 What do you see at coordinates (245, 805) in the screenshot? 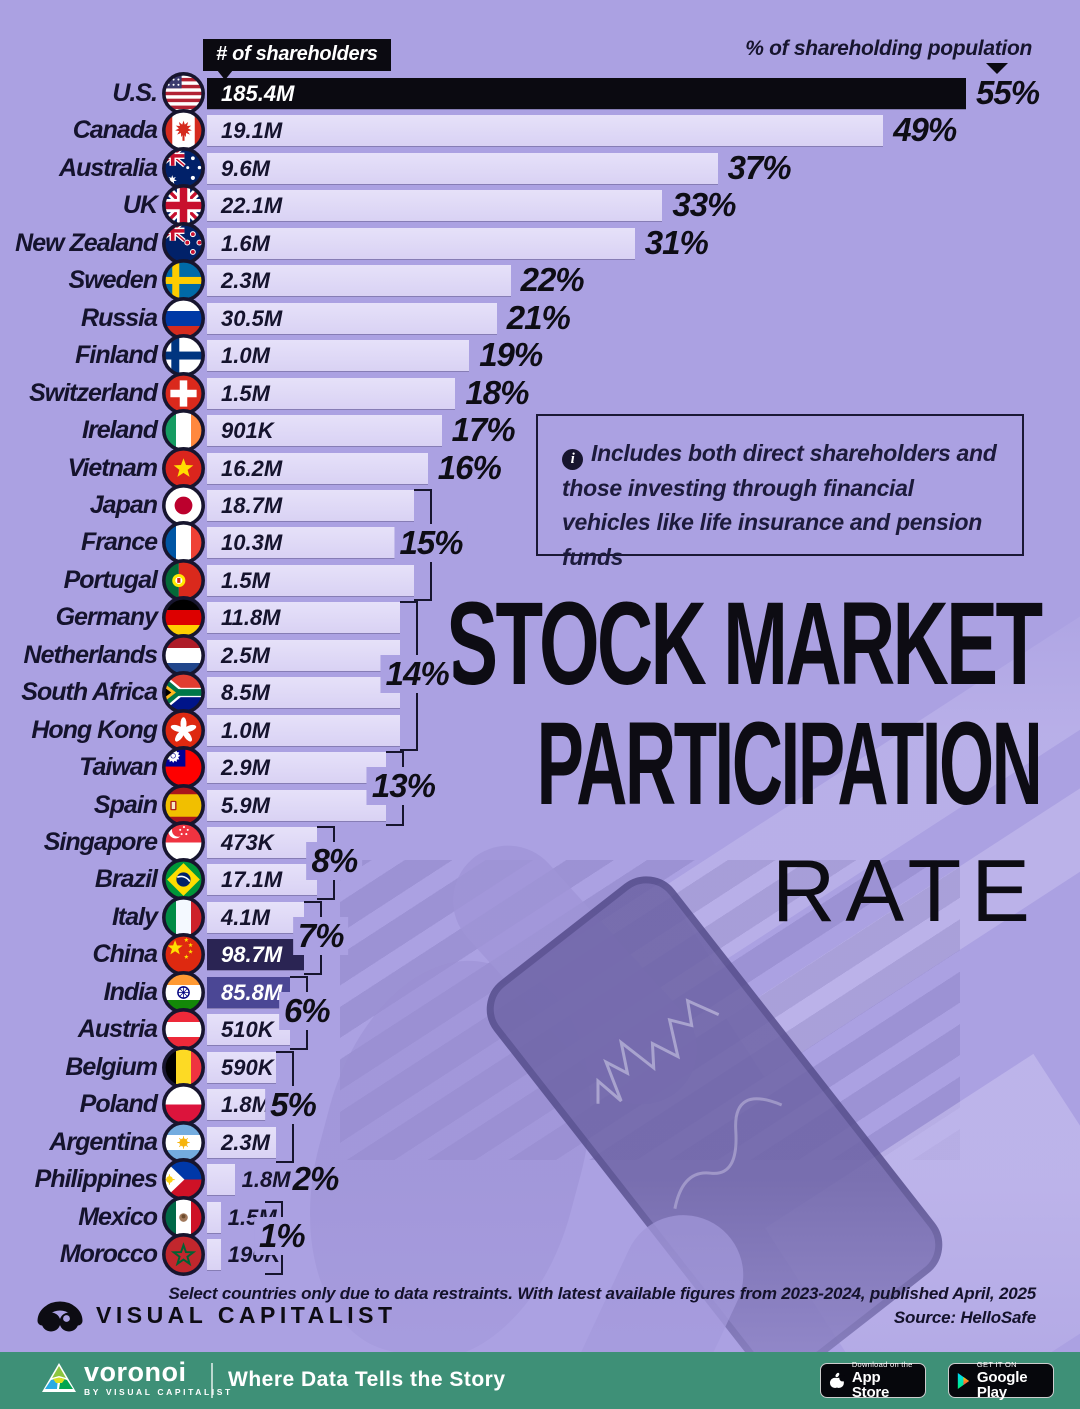
I see `shareholder-count: 5.9M` at bounding box center [245, 805].